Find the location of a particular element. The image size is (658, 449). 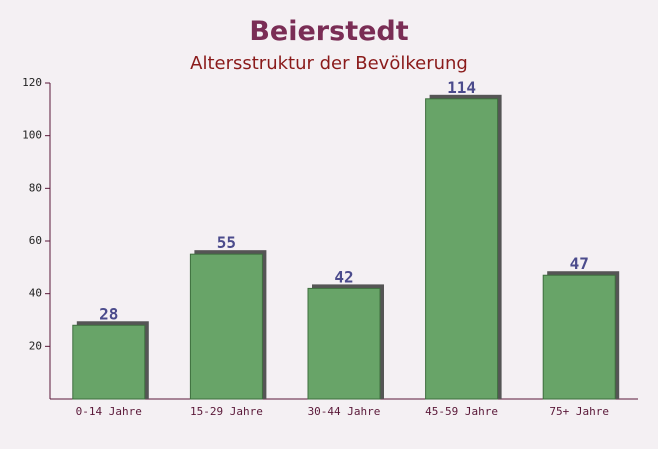

chart-title: Beierstedt is located at coordinates (328, 31).